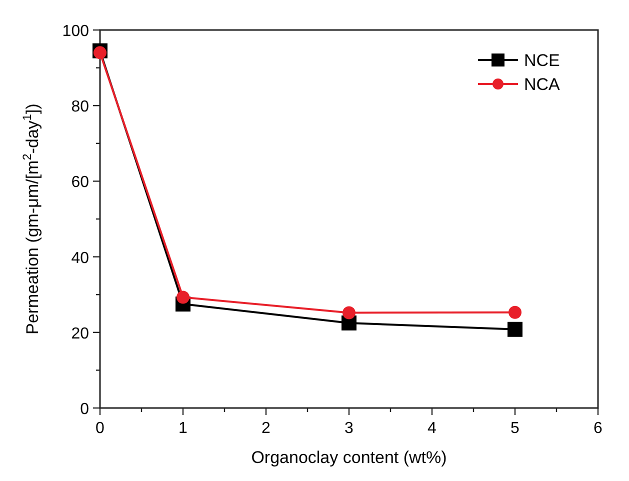 The height and width of the screenshot is (481, 629). I want to click on y-tick-label: 20, so click(80, 333).